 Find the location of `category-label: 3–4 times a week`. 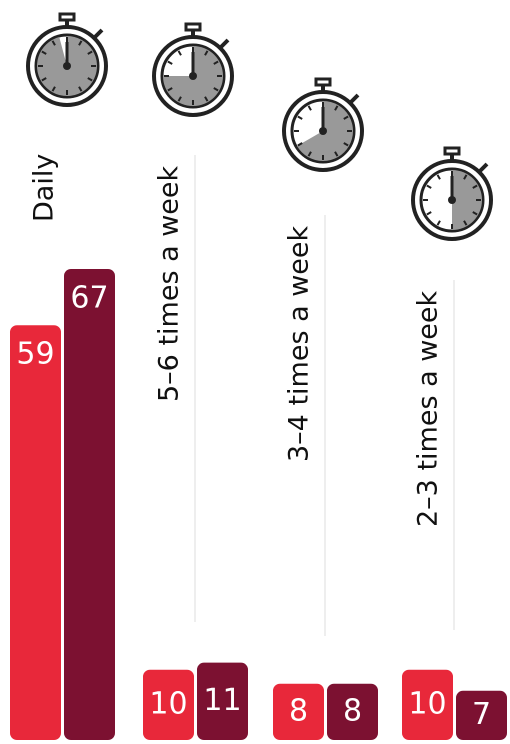

category-label: 3–4 times a week is located at coordinates (299, 343).